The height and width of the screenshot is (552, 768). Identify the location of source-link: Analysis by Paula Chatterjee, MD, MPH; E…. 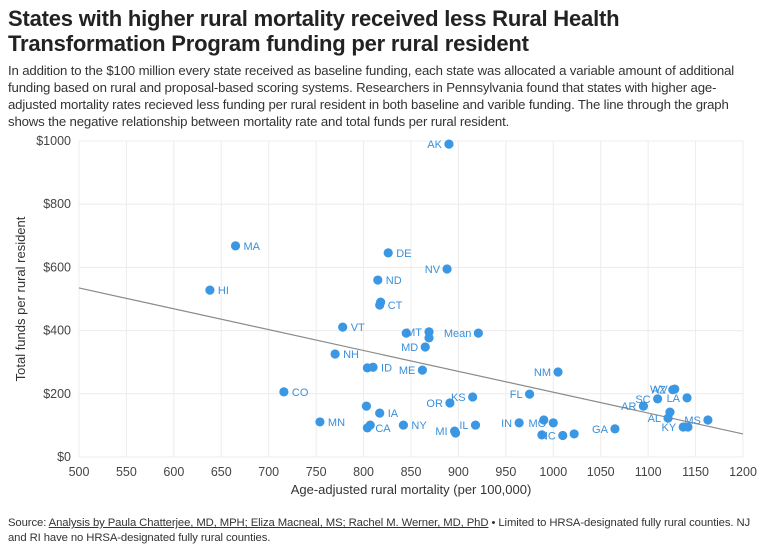
(268, 523).